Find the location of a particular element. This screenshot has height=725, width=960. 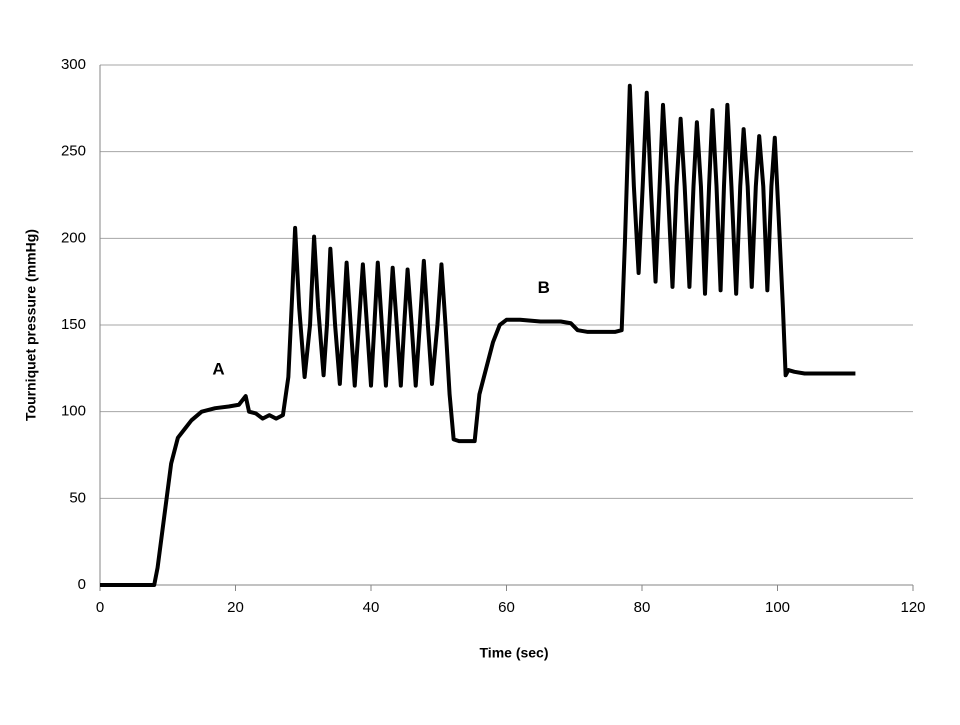

y-tick-label: 200 is located at coordinates (73, 237).